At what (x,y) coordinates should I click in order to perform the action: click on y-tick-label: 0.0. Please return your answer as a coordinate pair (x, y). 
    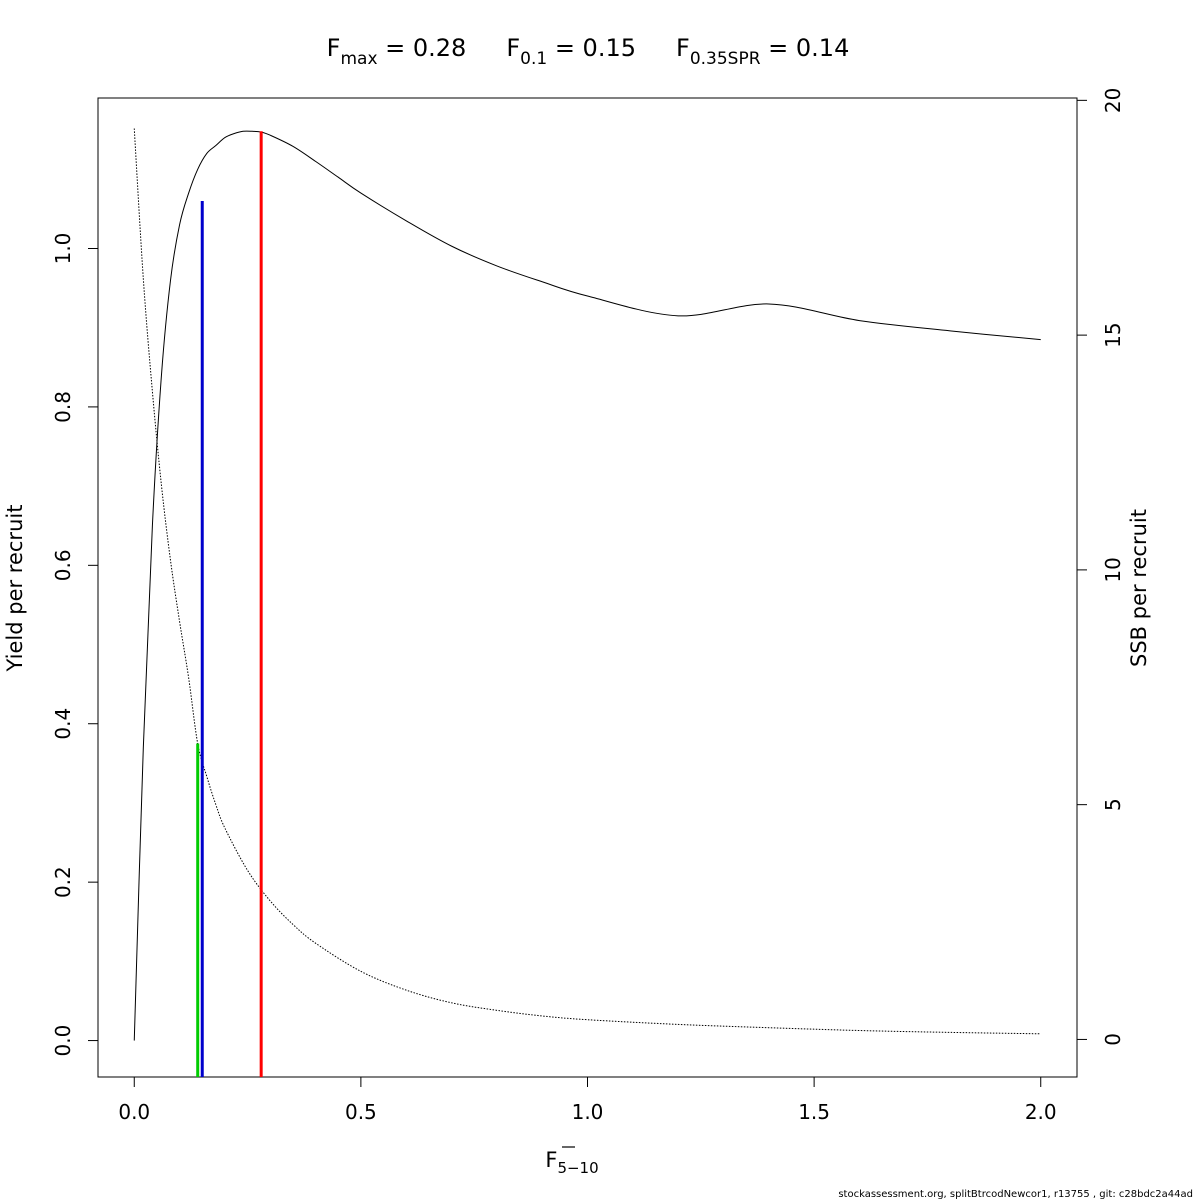
    Looking at the image, I should click on (63, 1041).